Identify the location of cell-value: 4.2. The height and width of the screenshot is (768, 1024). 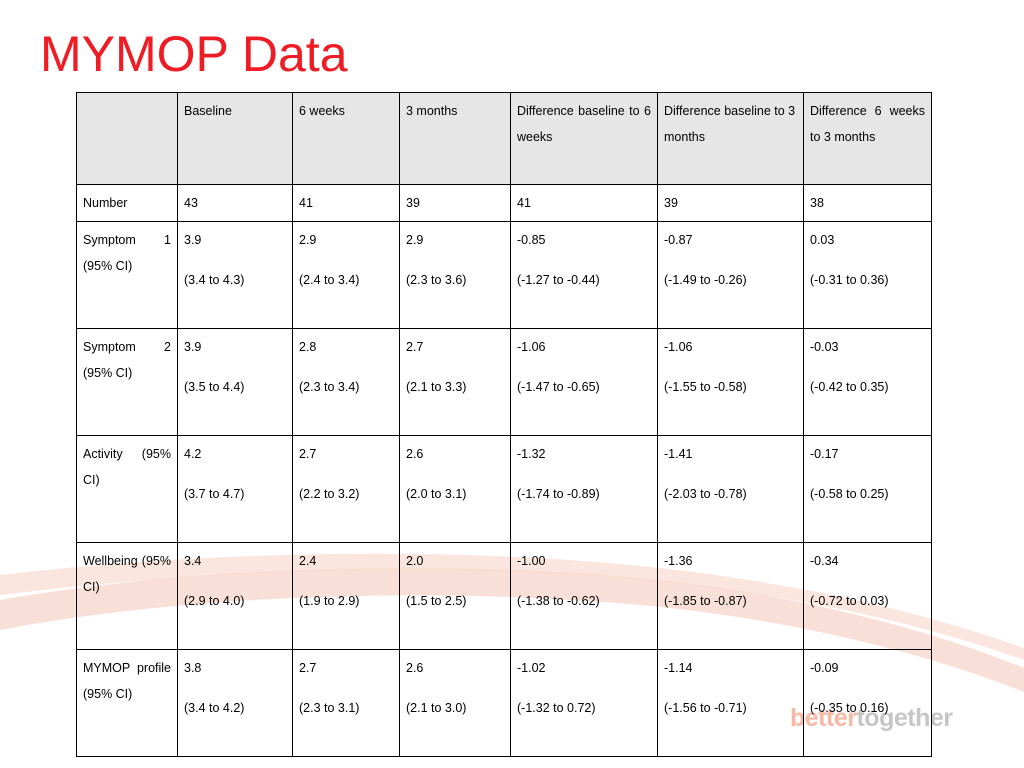
(193, 454).